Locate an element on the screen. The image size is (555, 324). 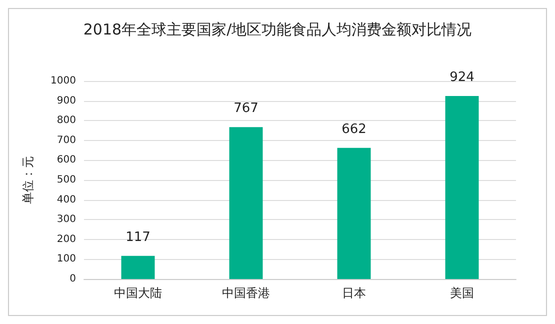
data-label: 662 is located at coordinates (354, 129).